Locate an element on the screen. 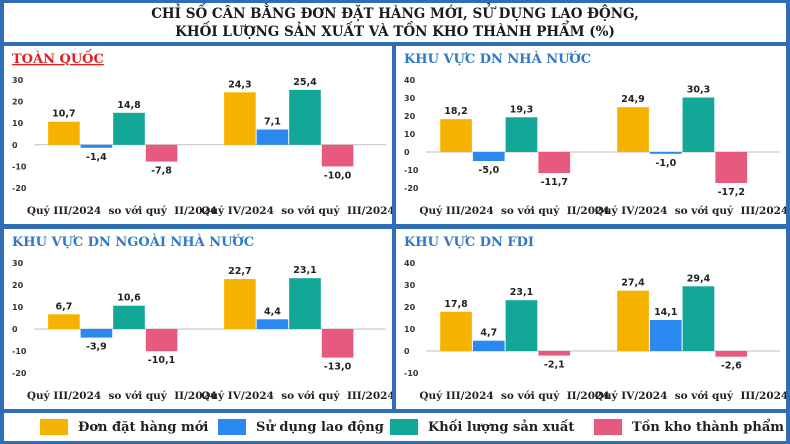 The width and height of the screenshot is (790, 444). data-label: 24,9 is located at coordinates (632, 99).